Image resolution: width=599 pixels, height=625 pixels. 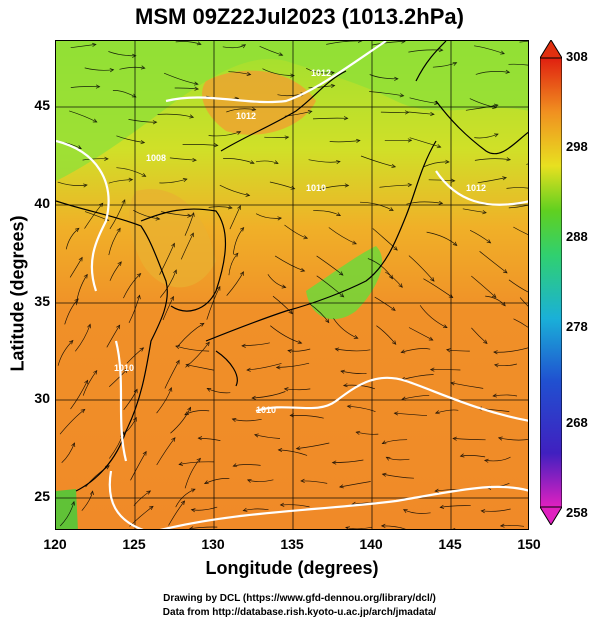 What do you see at coordinates (476, 188) in the screenshot?
I see `isobar-label: 1012` at bounding box center [476, 188].